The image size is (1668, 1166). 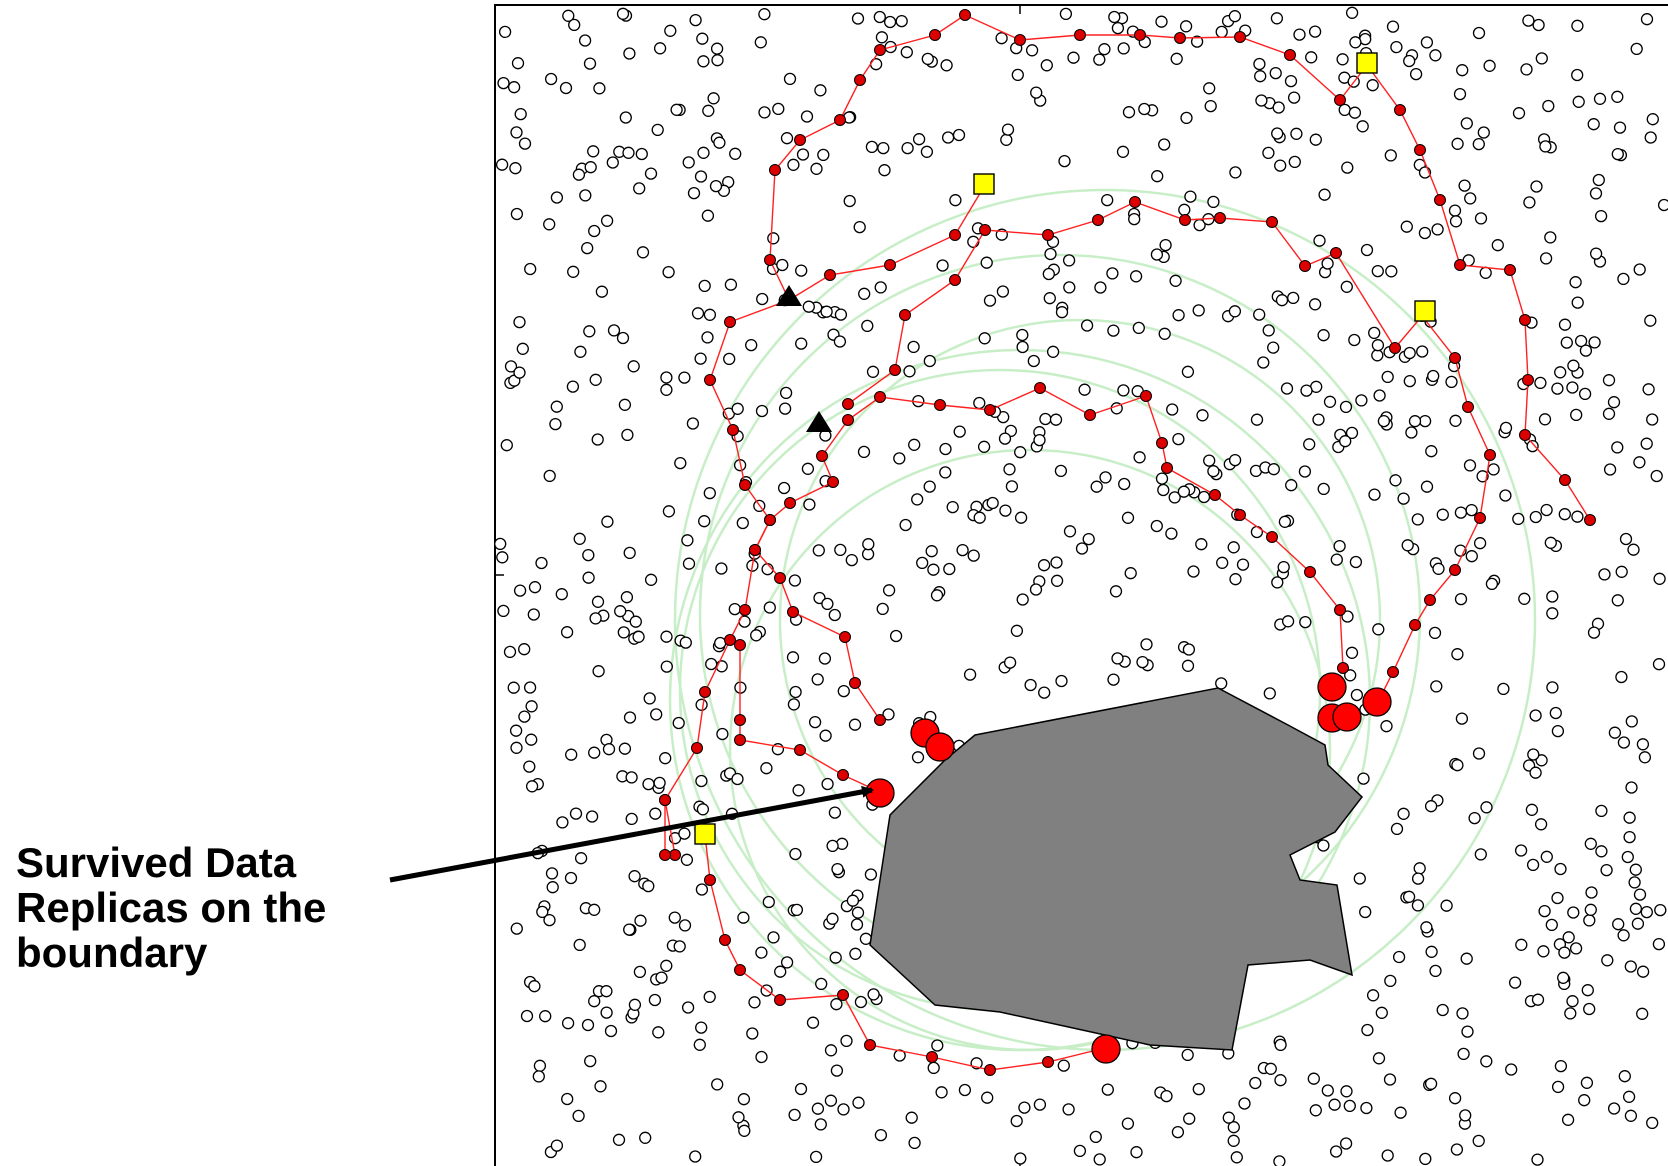 I want to click on black-triangle-icon, so click(x=789, y=295).